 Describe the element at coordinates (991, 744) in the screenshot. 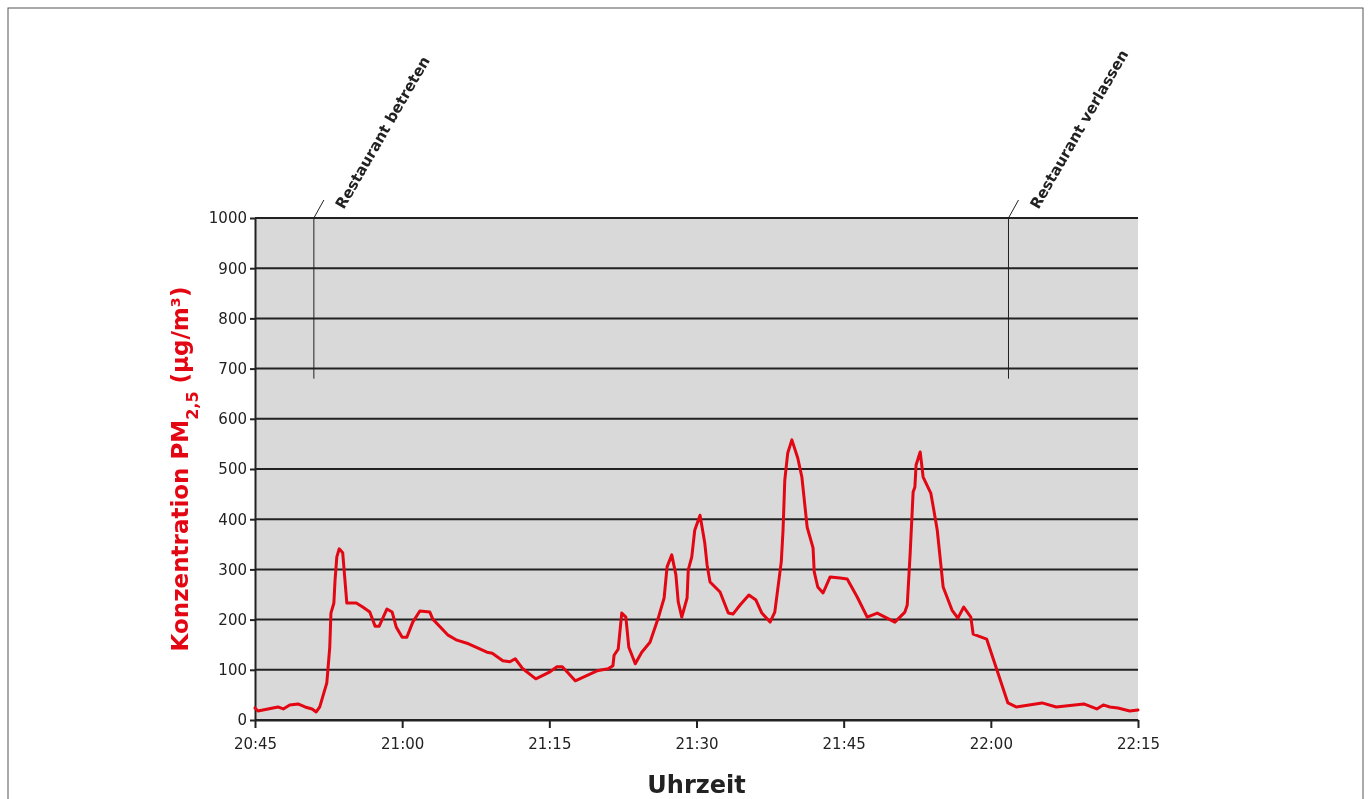

I see `x-tick-label: 22:00` at that location.